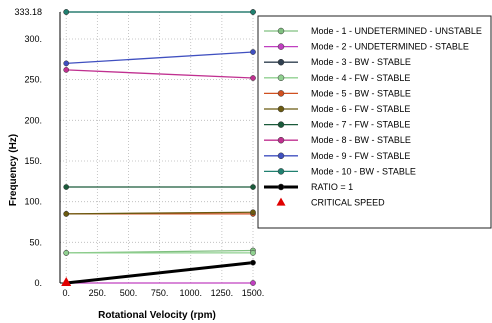 The image size is (492, 323). I want to click on y-tick-label: 300., so click(33, 39).